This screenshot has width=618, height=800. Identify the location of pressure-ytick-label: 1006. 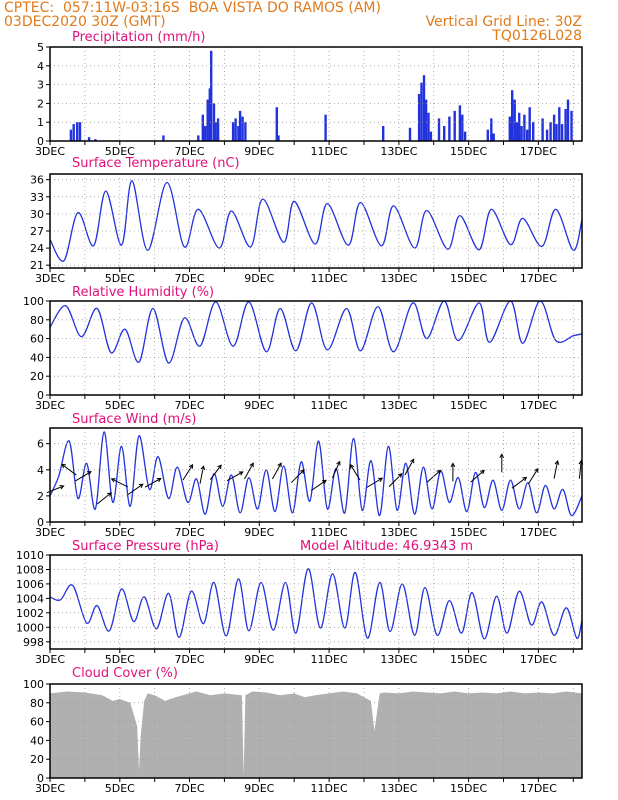
(30, 584).